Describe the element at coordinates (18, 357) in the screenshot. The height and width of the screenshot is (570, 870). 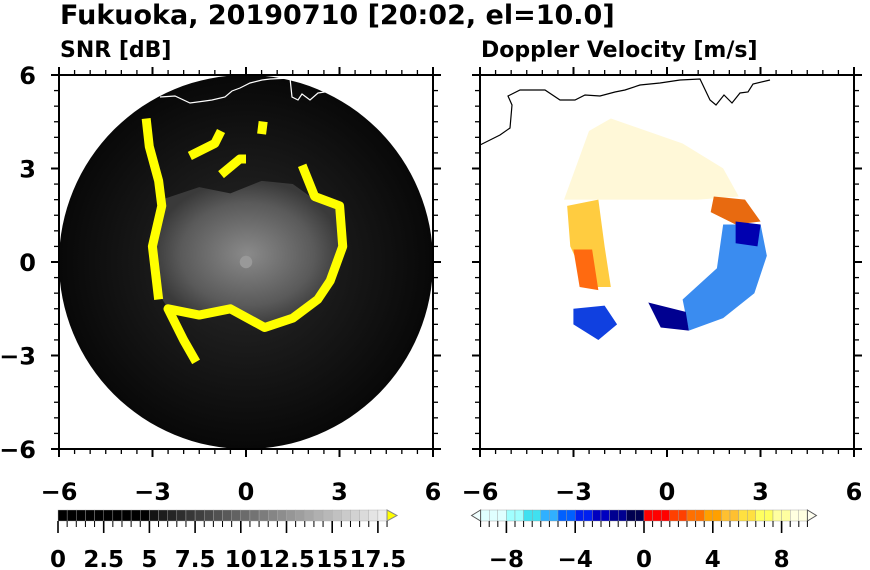
I see `y-tick-label: −3` at that location.